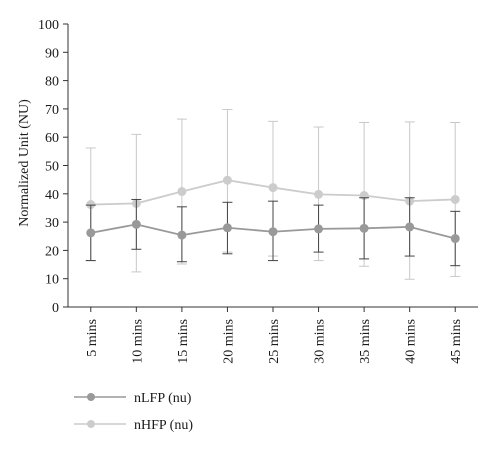 This screenshot has height=450, width=500. Describe the element at coordinates (52, 110) in the screenshot. I see `y-tick-label: 70` at that location.